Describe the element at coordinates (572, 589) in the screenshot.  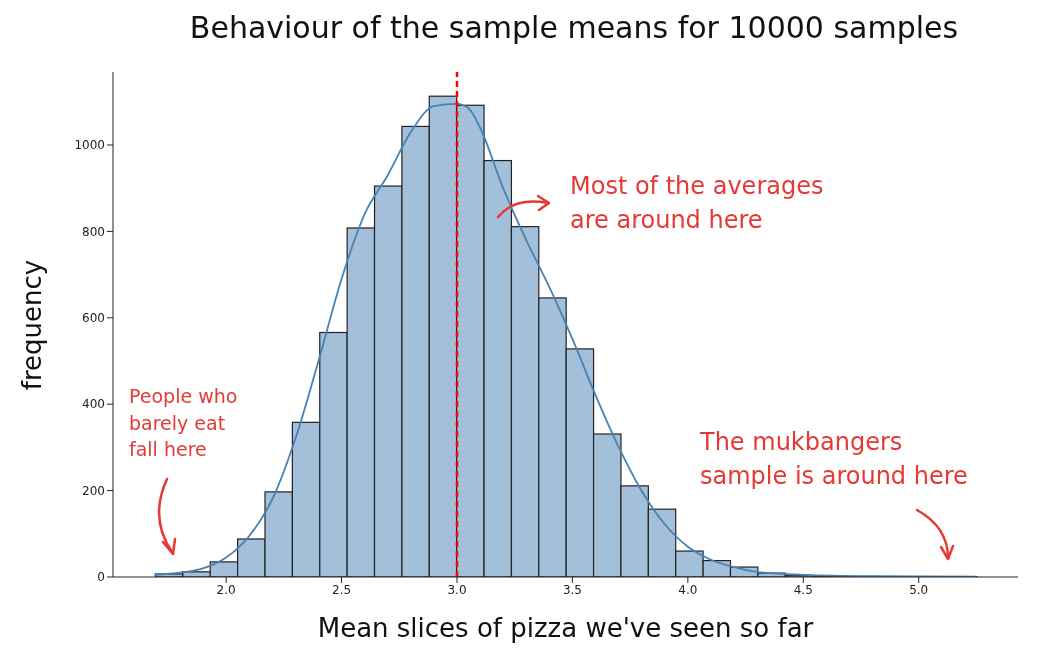
I see `x-tick-label: 3.5` at that location.